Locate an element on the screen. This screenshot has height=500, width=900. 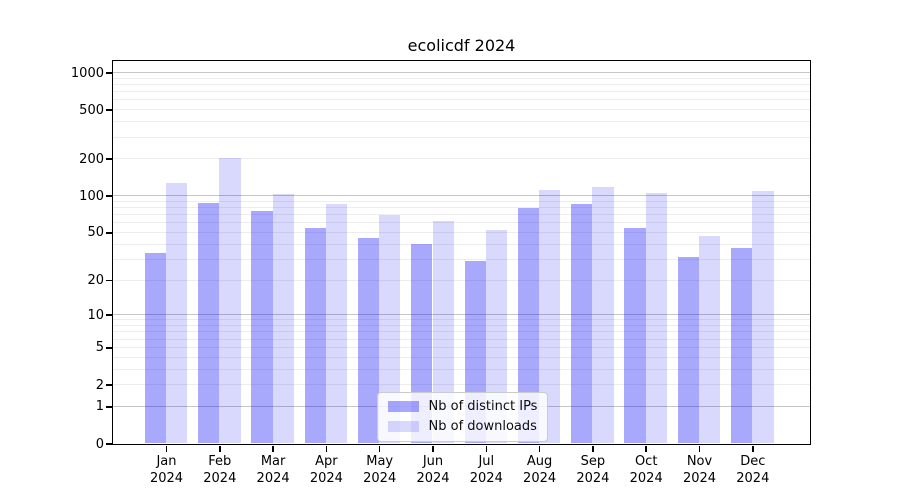
bar-distinct-ips-aug is located at coordinates (528, 325).